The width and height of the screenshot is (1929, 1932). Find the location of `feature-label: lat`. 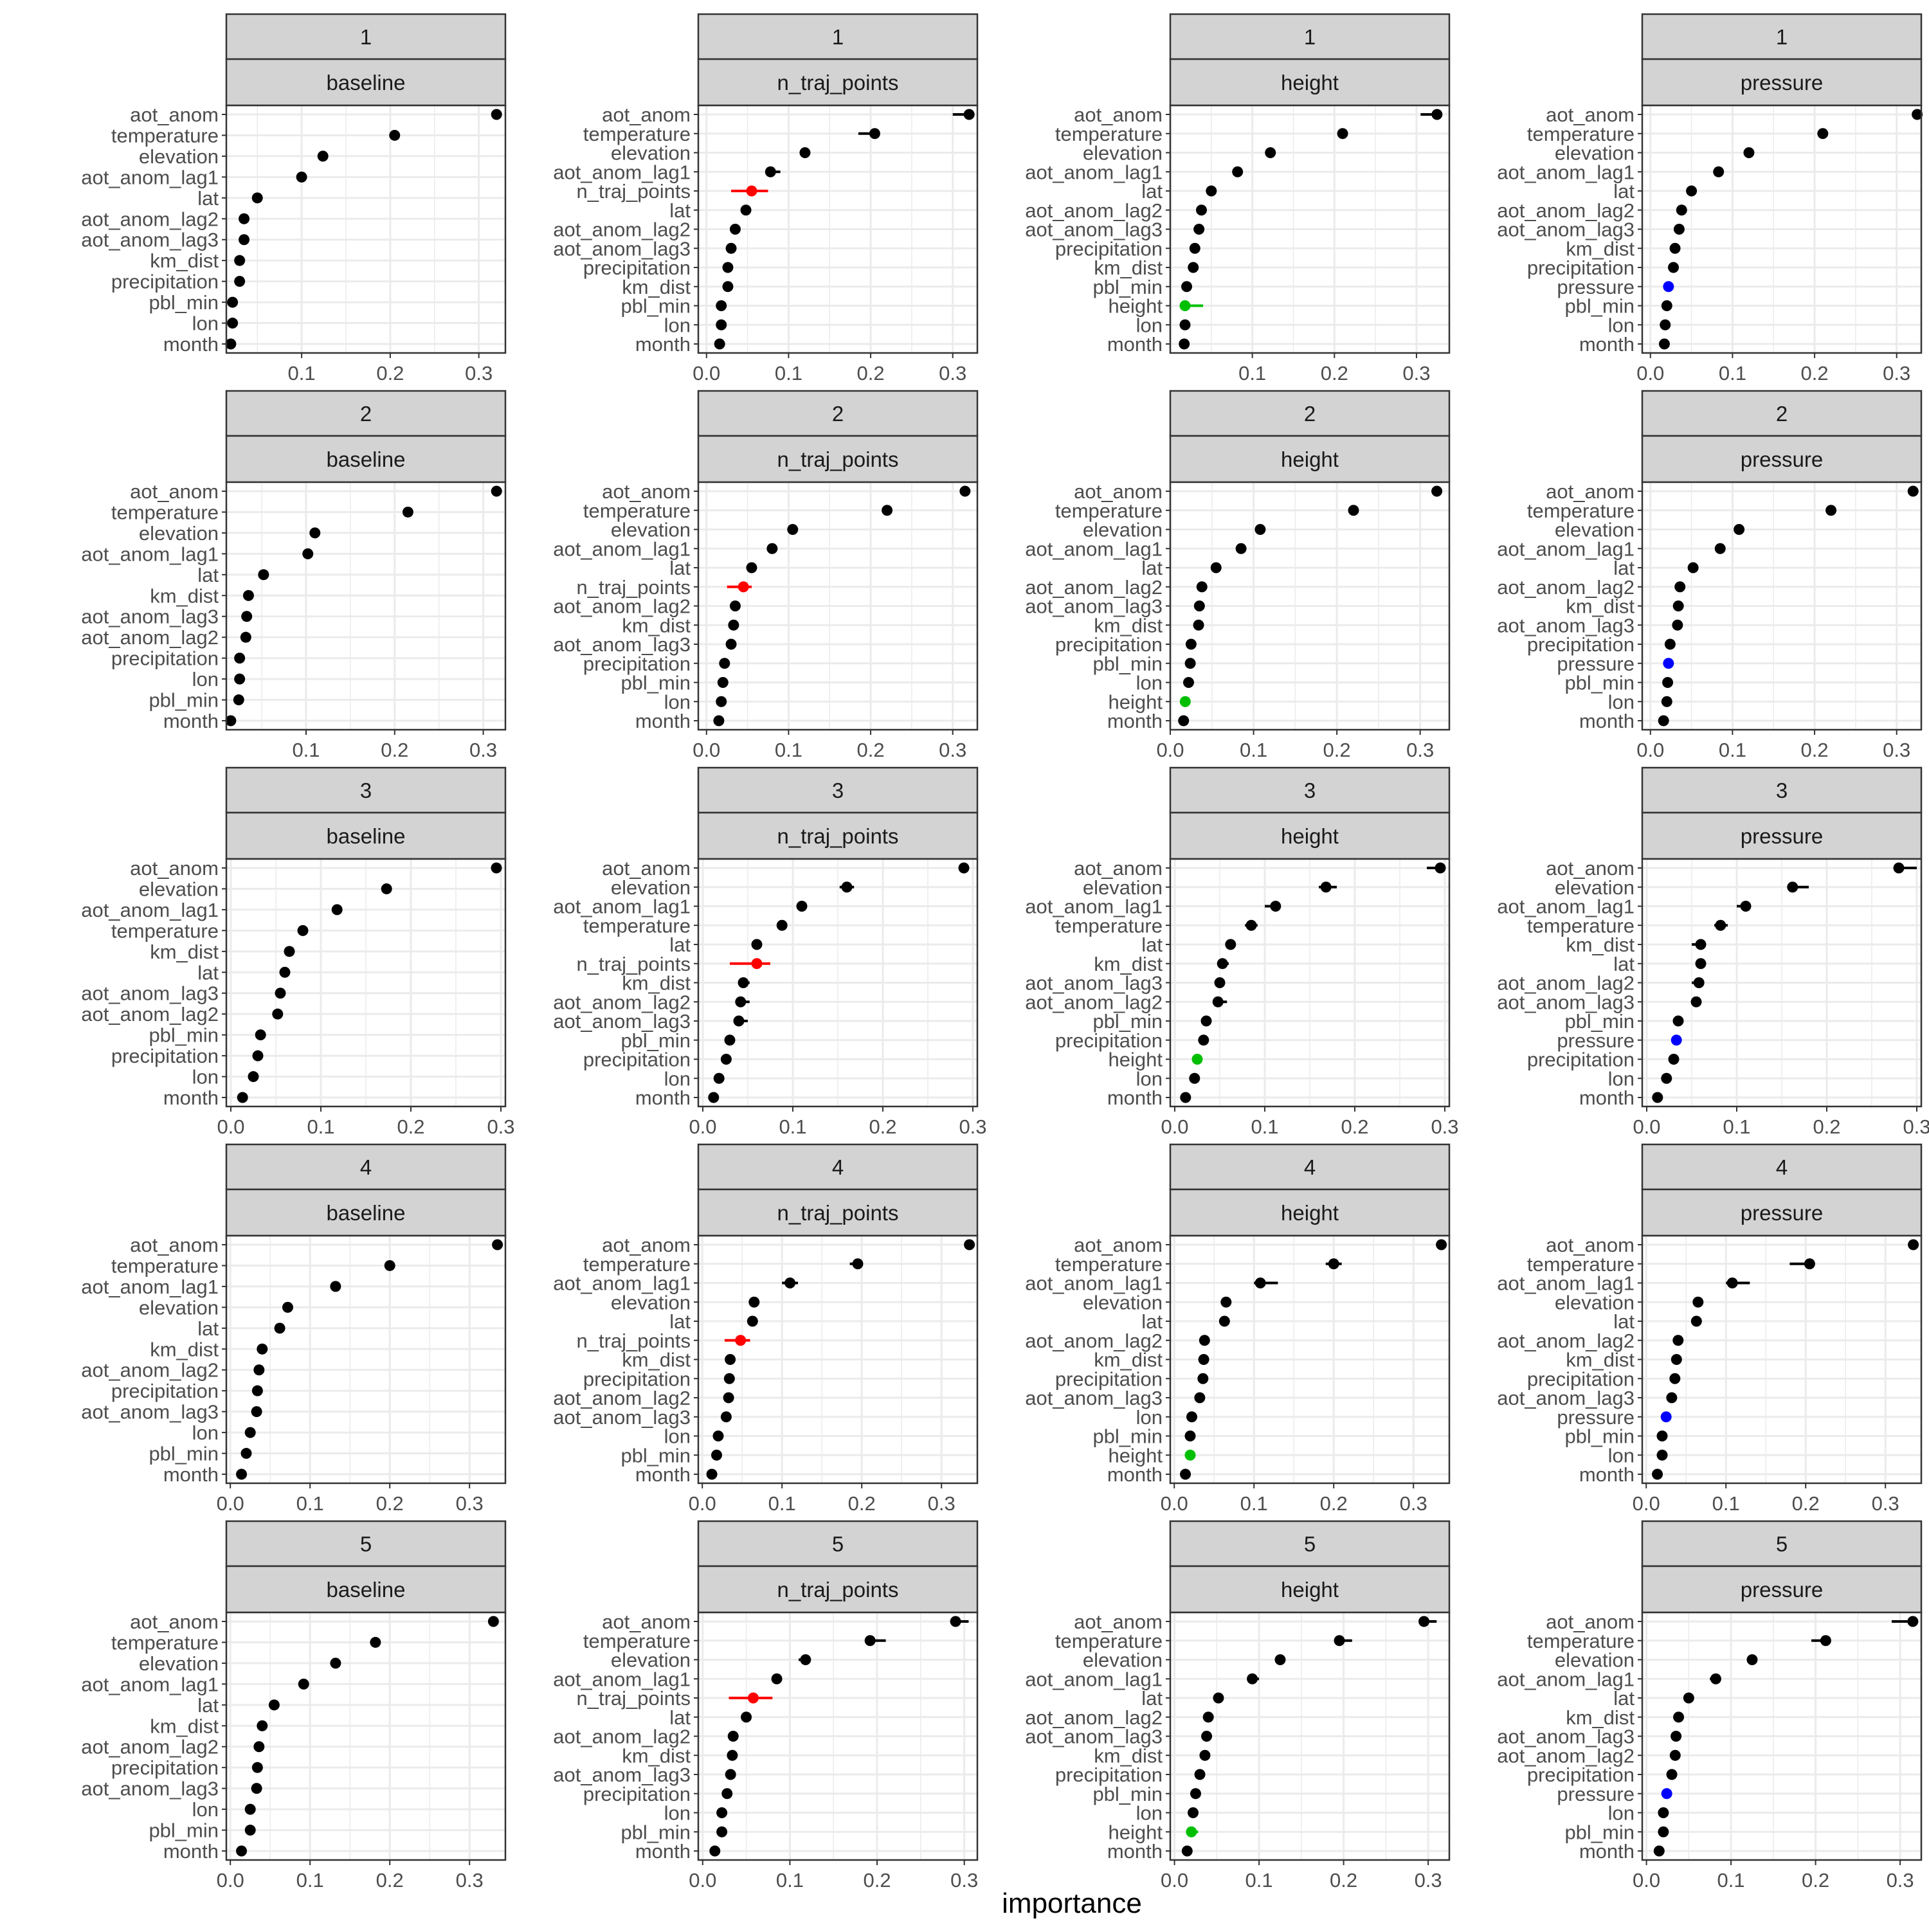

feature-label: lat is located at coordinates (680, 945).